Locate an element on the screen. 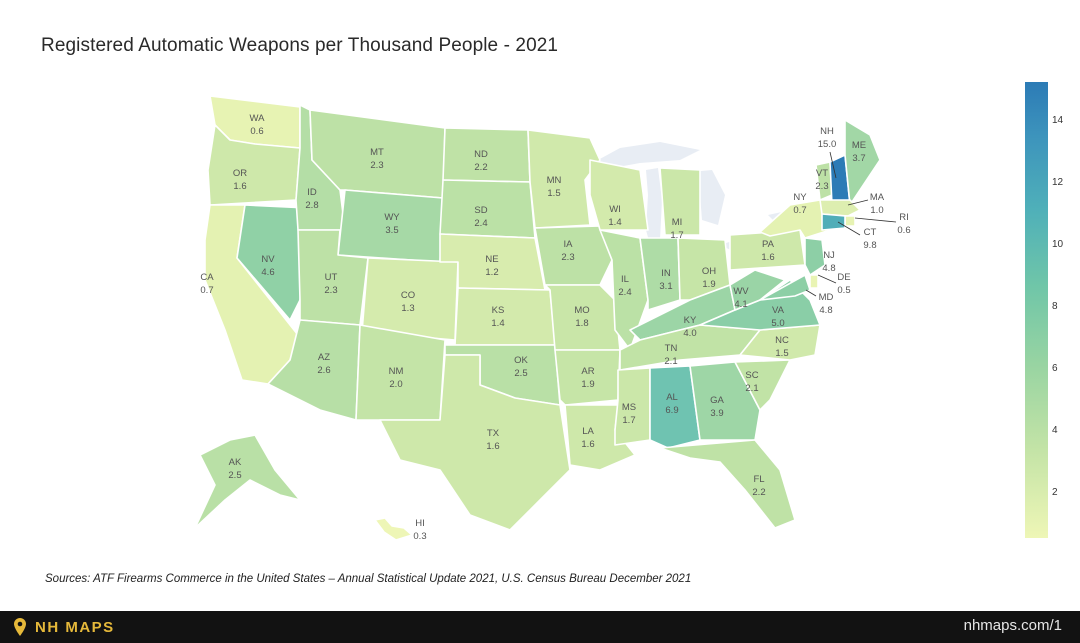  site-link: nhmaps.com/1 is located at coordinates (1012, 625).